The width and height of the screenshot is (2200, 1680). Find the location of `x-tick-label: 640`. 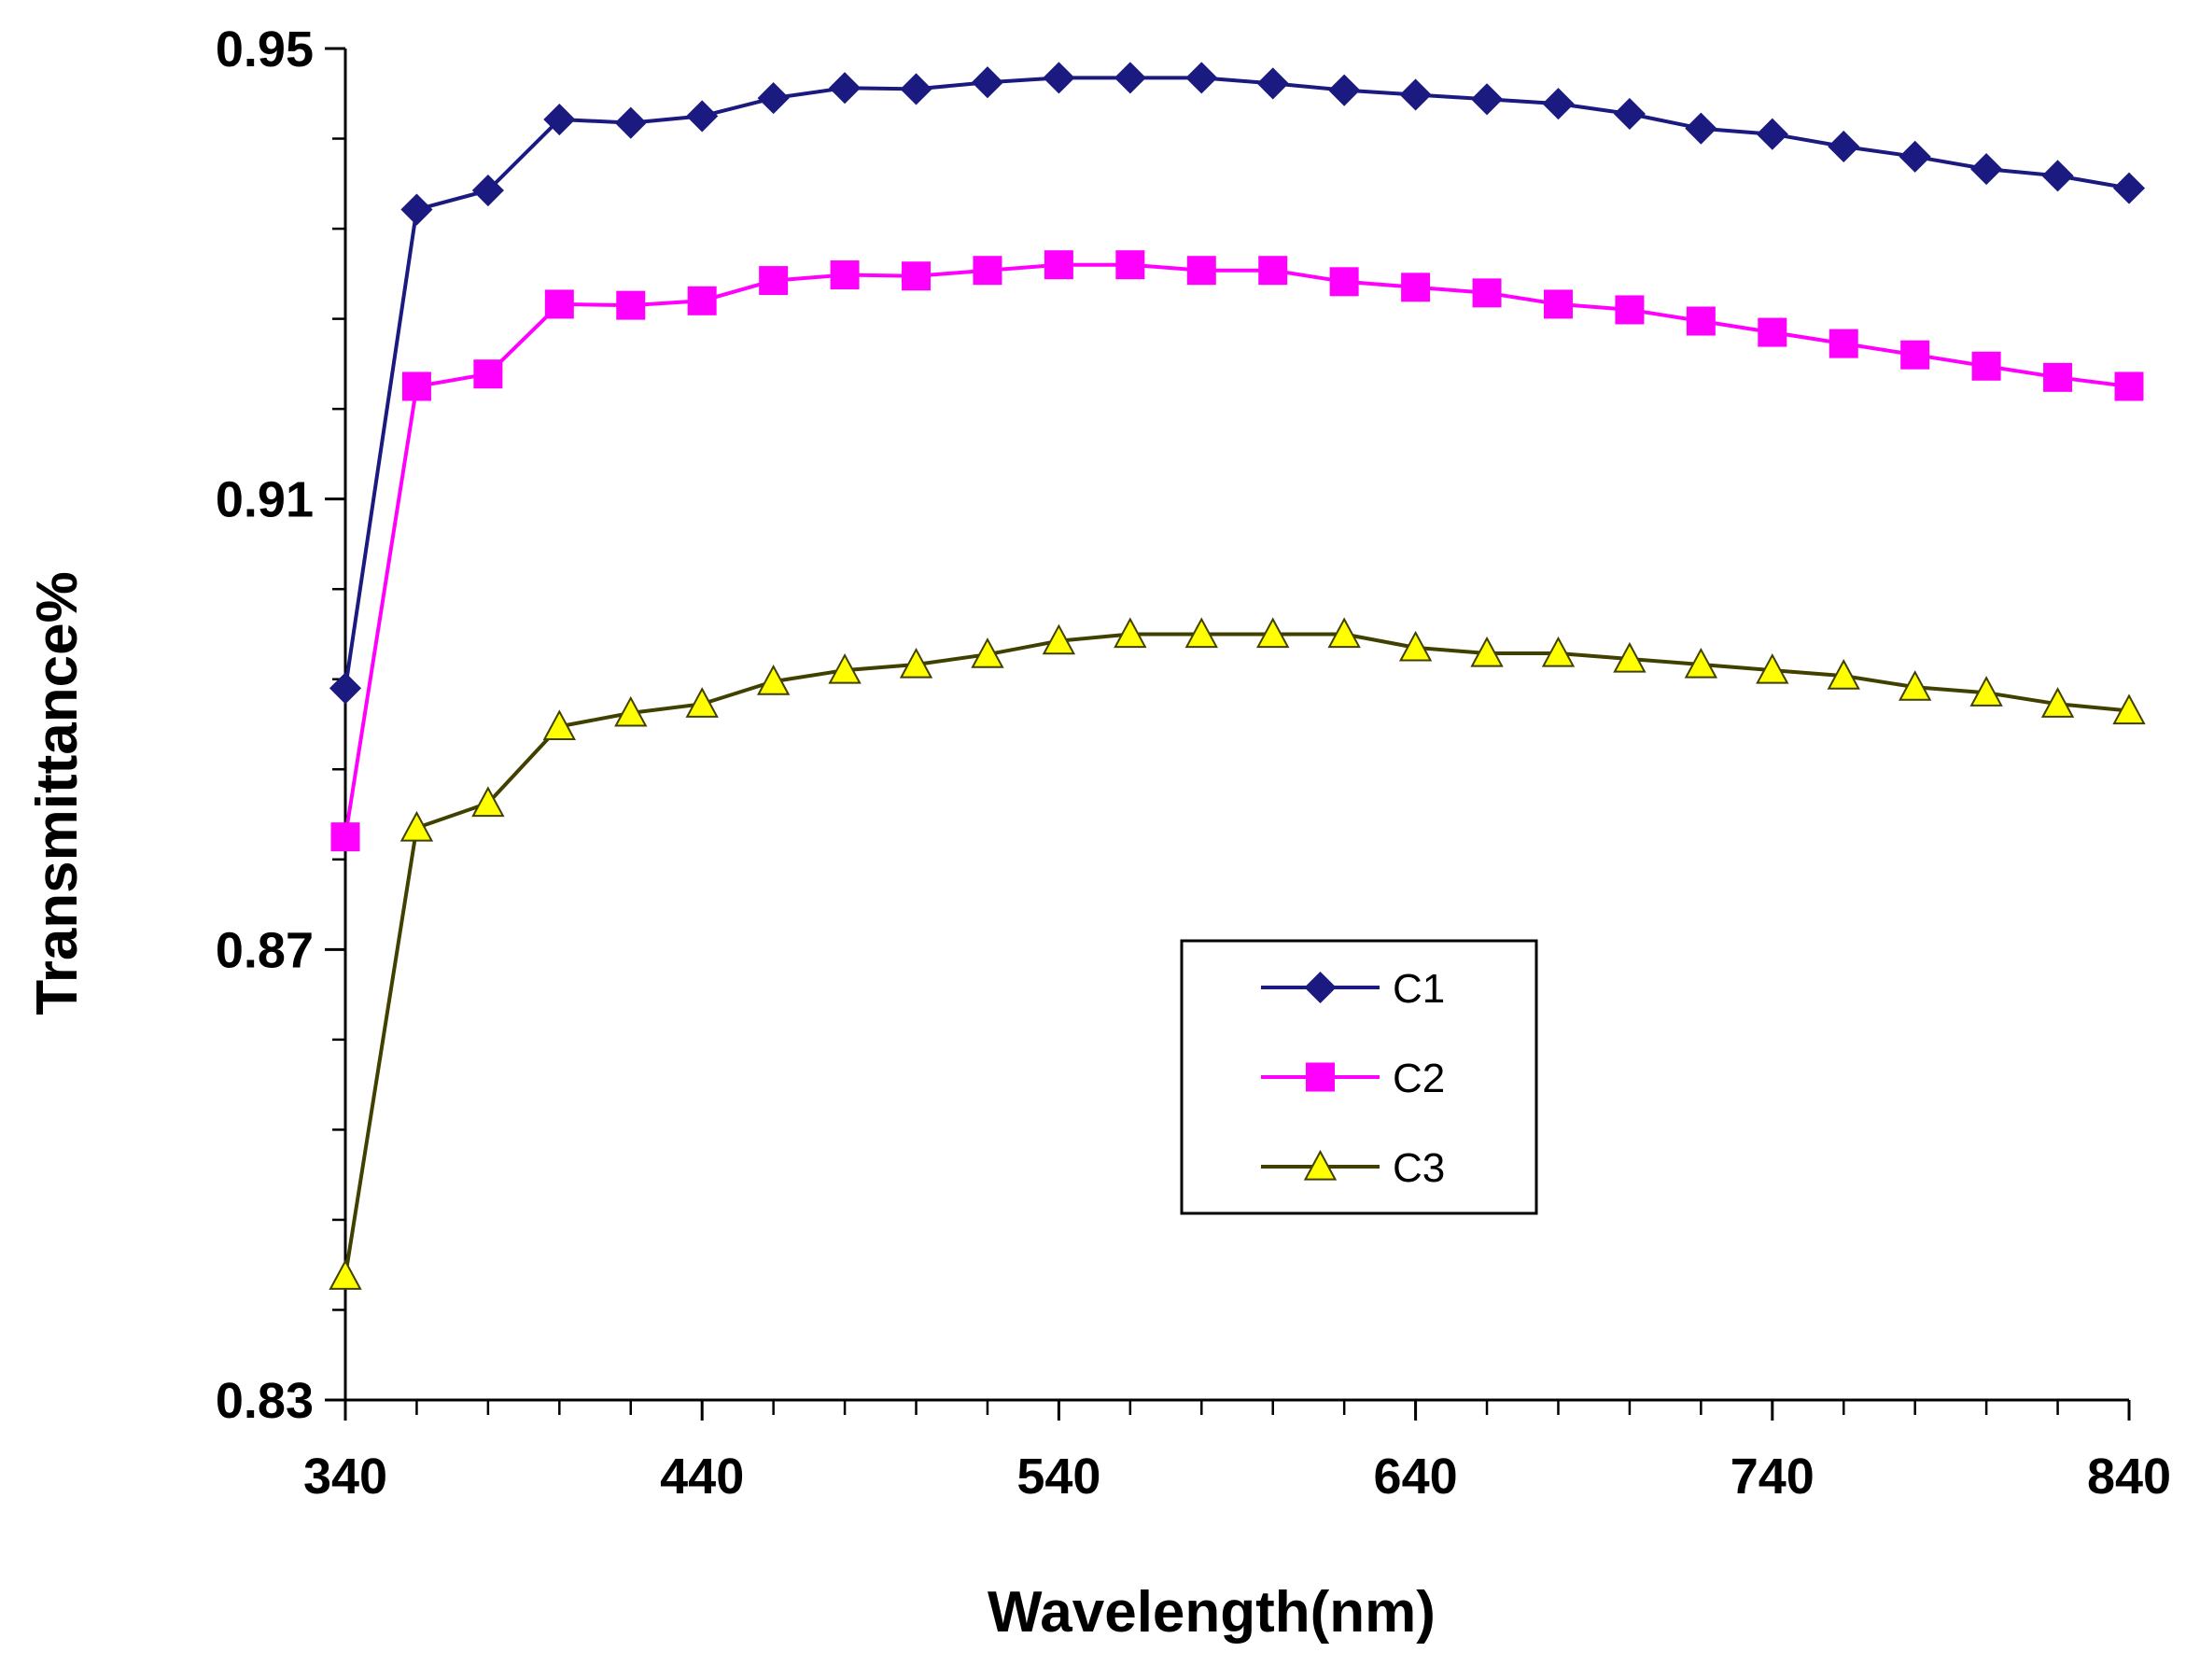

x-tick-label: 640 is located at coordinates (1416, 1477).